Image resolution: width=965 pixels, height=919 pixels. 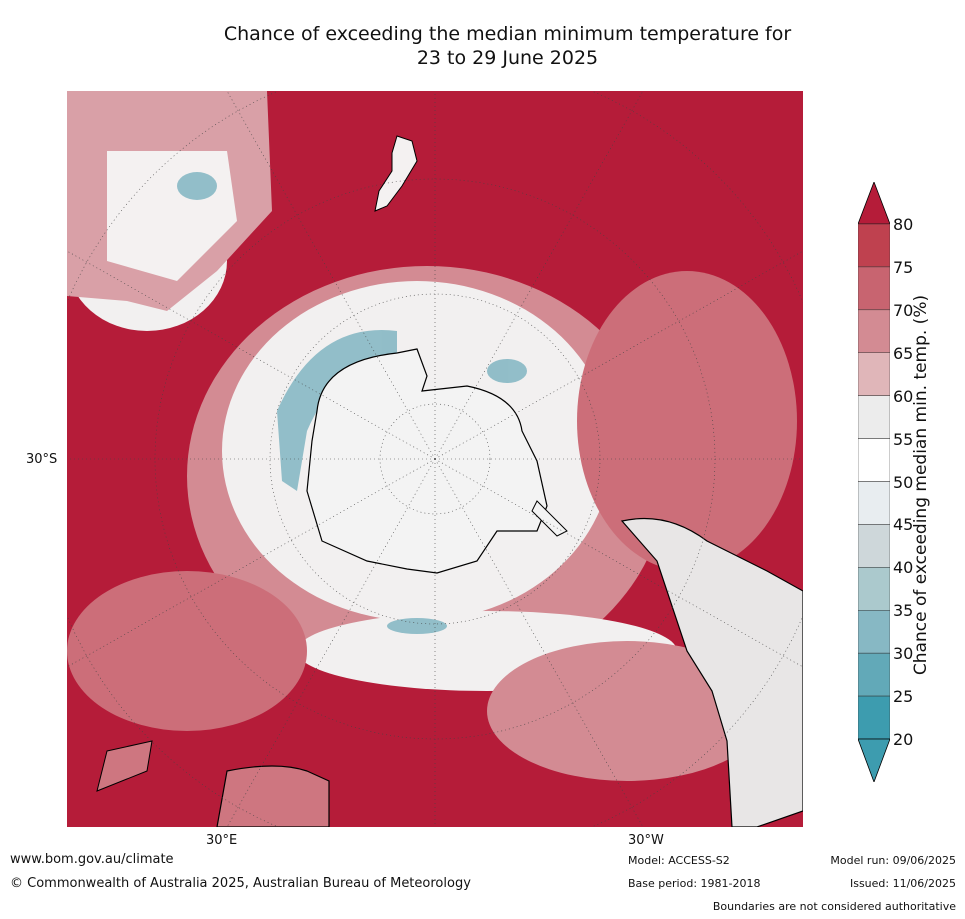 What do you see at coordinates (903, 568) in the screenshot?
I see `colorbar-tick-label: 40` at bounding box center [903, 568].